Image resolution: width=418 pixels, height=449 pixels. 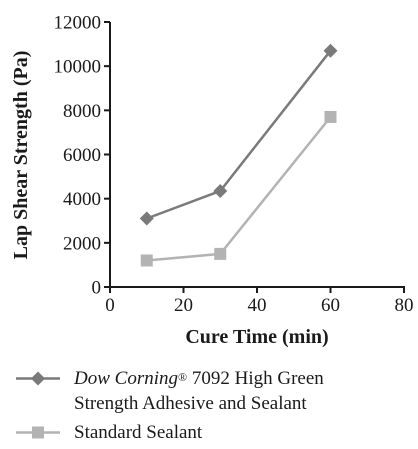 What do you see at coordinates (38, 432) in the screenshot?
I see `legend-swatch-square` at bounding box center [38, 432].